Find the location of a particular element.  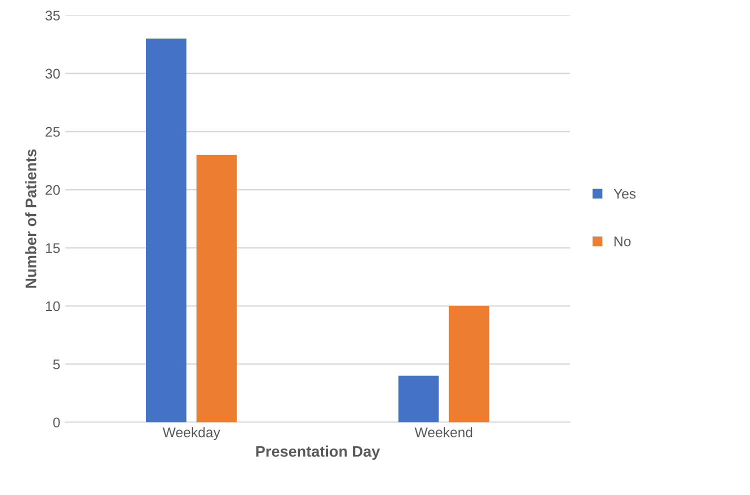

y-tick-label: 0 is located at coordinates (56, 423).